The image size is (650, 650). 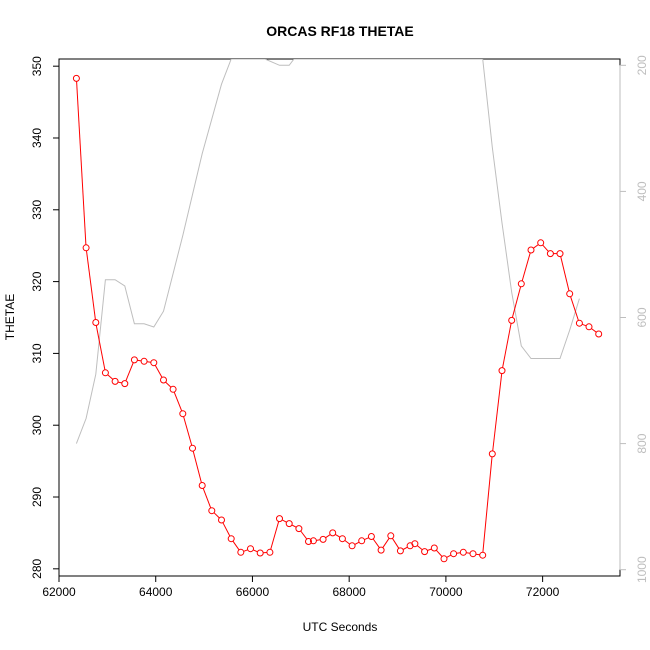 I want to click on x-tick-label: 68000, so click(x=349, y=592).